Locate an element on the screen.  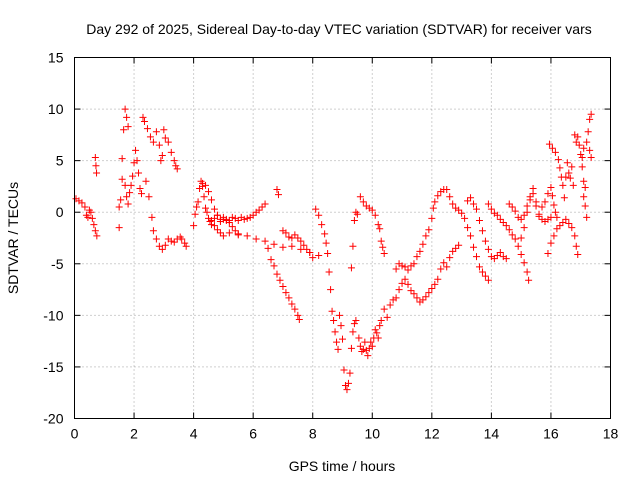
y-tick-label: 0 is located at coordinates (60, 212).